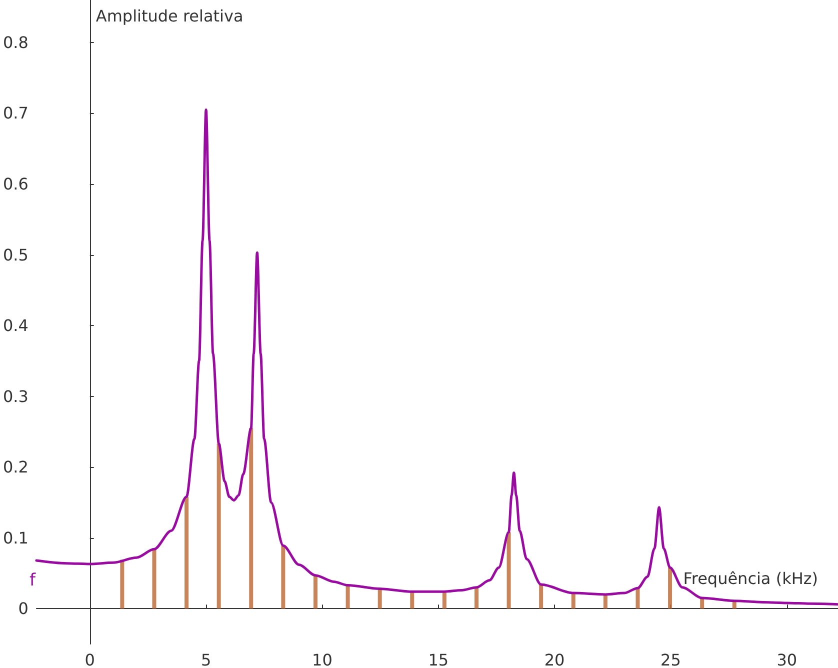  Describe the element at coordinates (15, 113) in the screenshot. I see `y-tick-label: 0.7` at that location.